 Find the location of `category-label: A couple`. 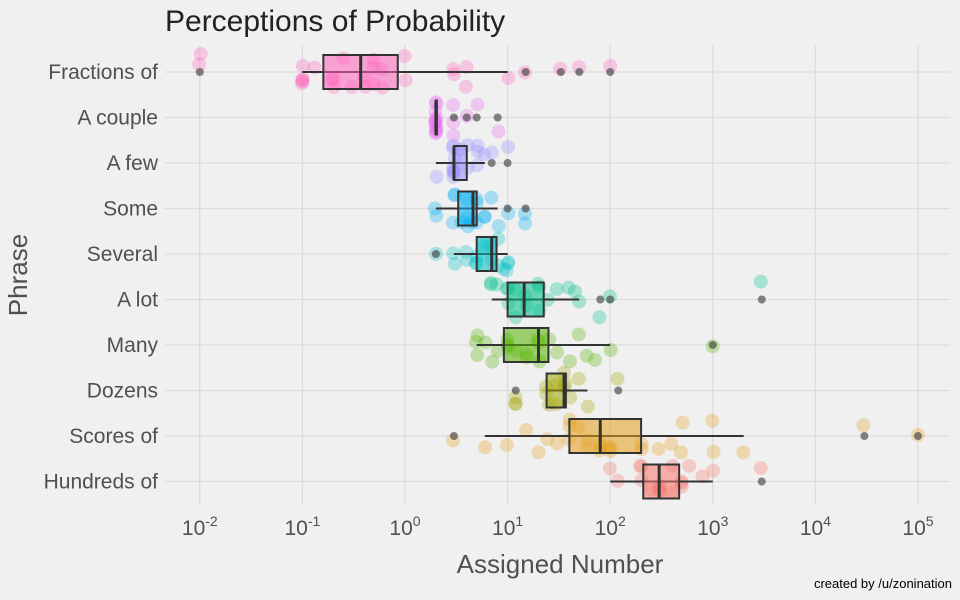

category-label: A couple is located at coordinates (117, 118).